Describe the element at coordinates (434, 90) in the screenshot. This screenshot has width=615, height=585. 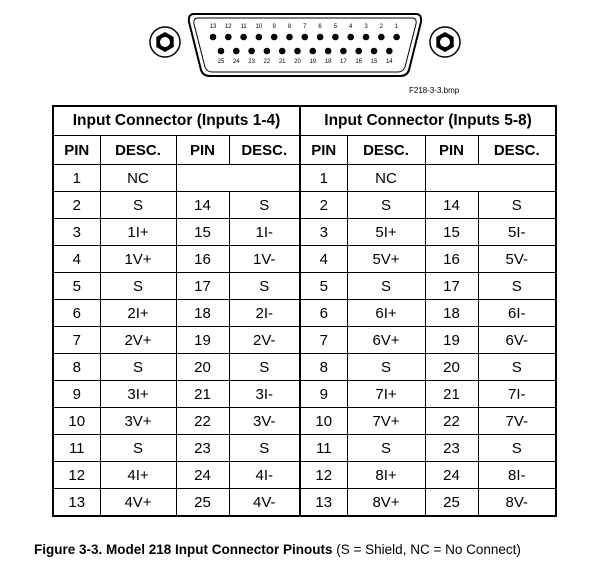
I see `figure-file-label: F218-3-3.bmp` at that location.